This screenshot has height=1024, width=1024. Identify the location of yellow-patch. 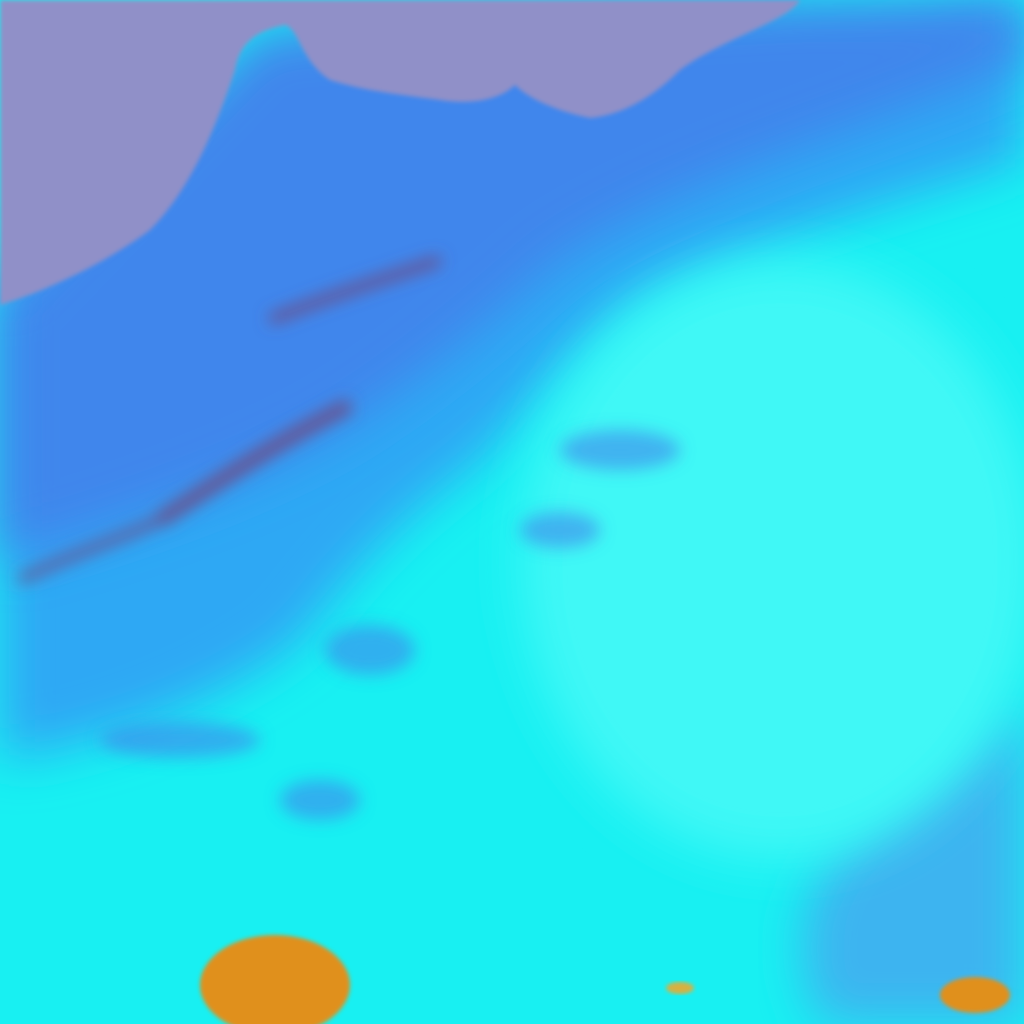
(680, 988).